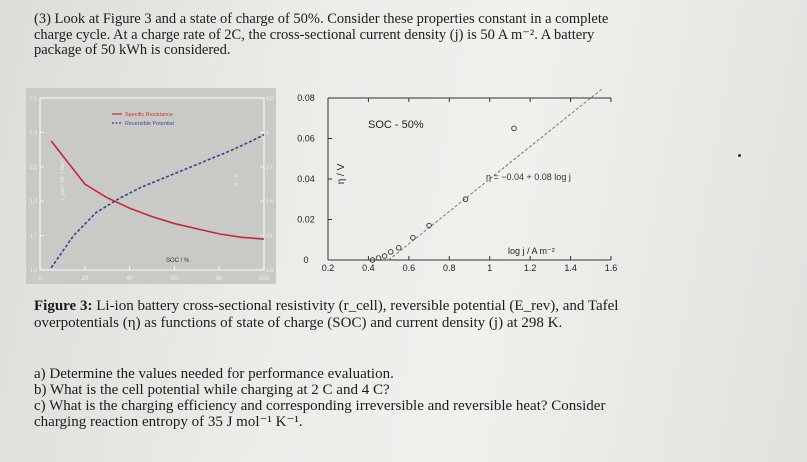  I want to click on tafel-x-tick-label: 0.6, so click(409, 268).